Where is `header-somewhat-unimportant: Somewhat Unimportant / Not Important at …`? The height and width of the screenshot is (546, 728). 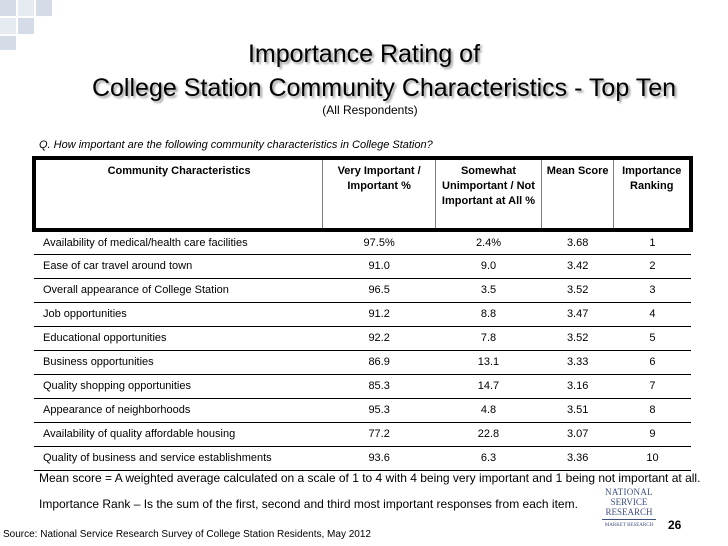
header-somewhat-unimportant: Somewhat Unimportant / Not Important at … is located at coordinates (488, 194).